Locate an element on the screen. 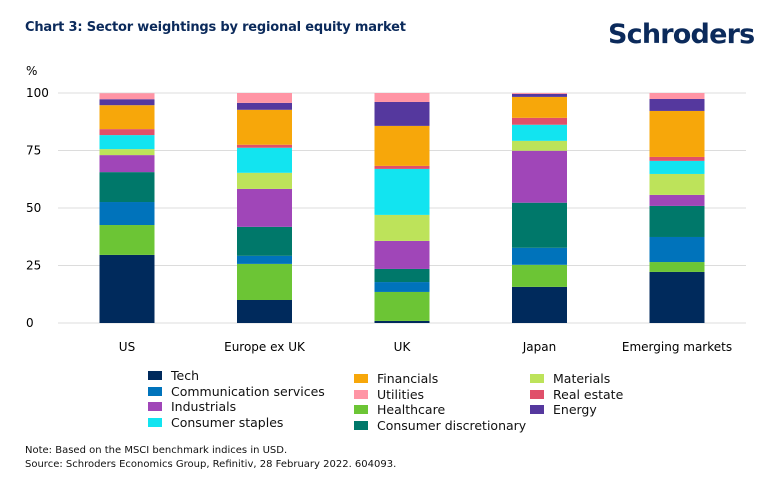 The image size is (771, 492). legend-label: Healthcare is located at coordinates (411, 409).